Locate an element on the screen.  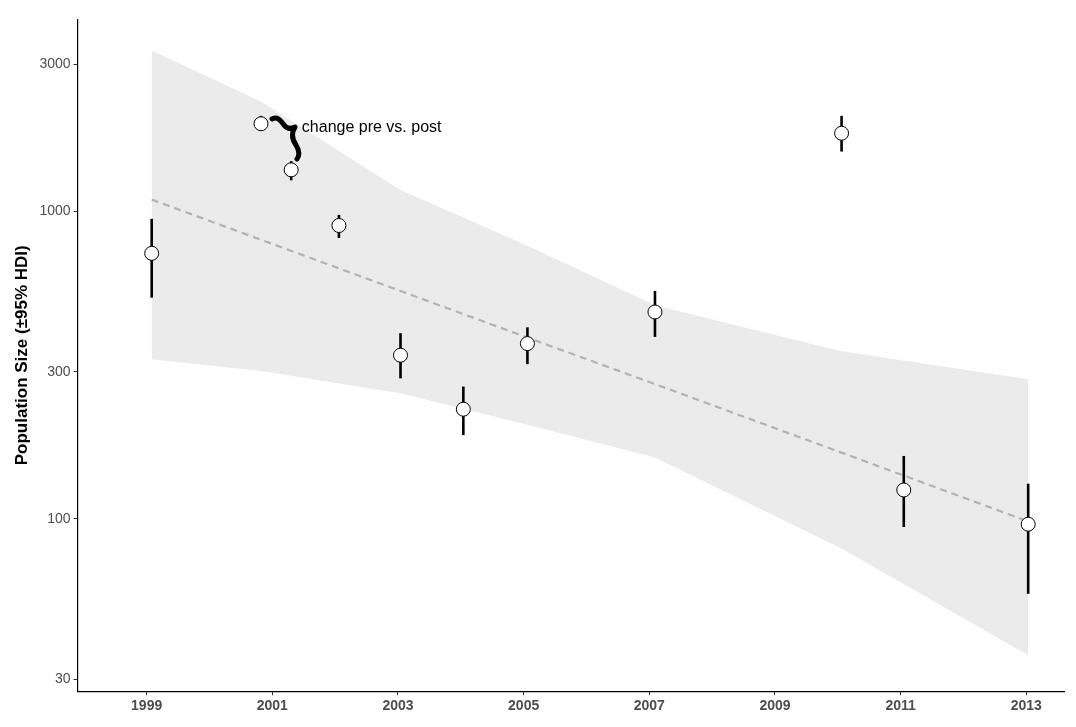
y-tick-label: 1000 is located at coordinates (55, 209).